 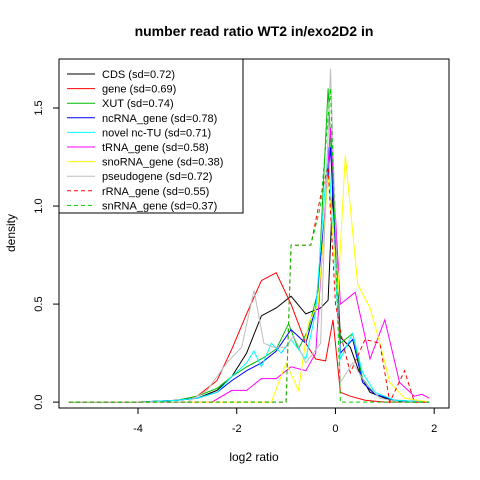 I want to click on y-axis-label: density, so click(x=11, y=233).